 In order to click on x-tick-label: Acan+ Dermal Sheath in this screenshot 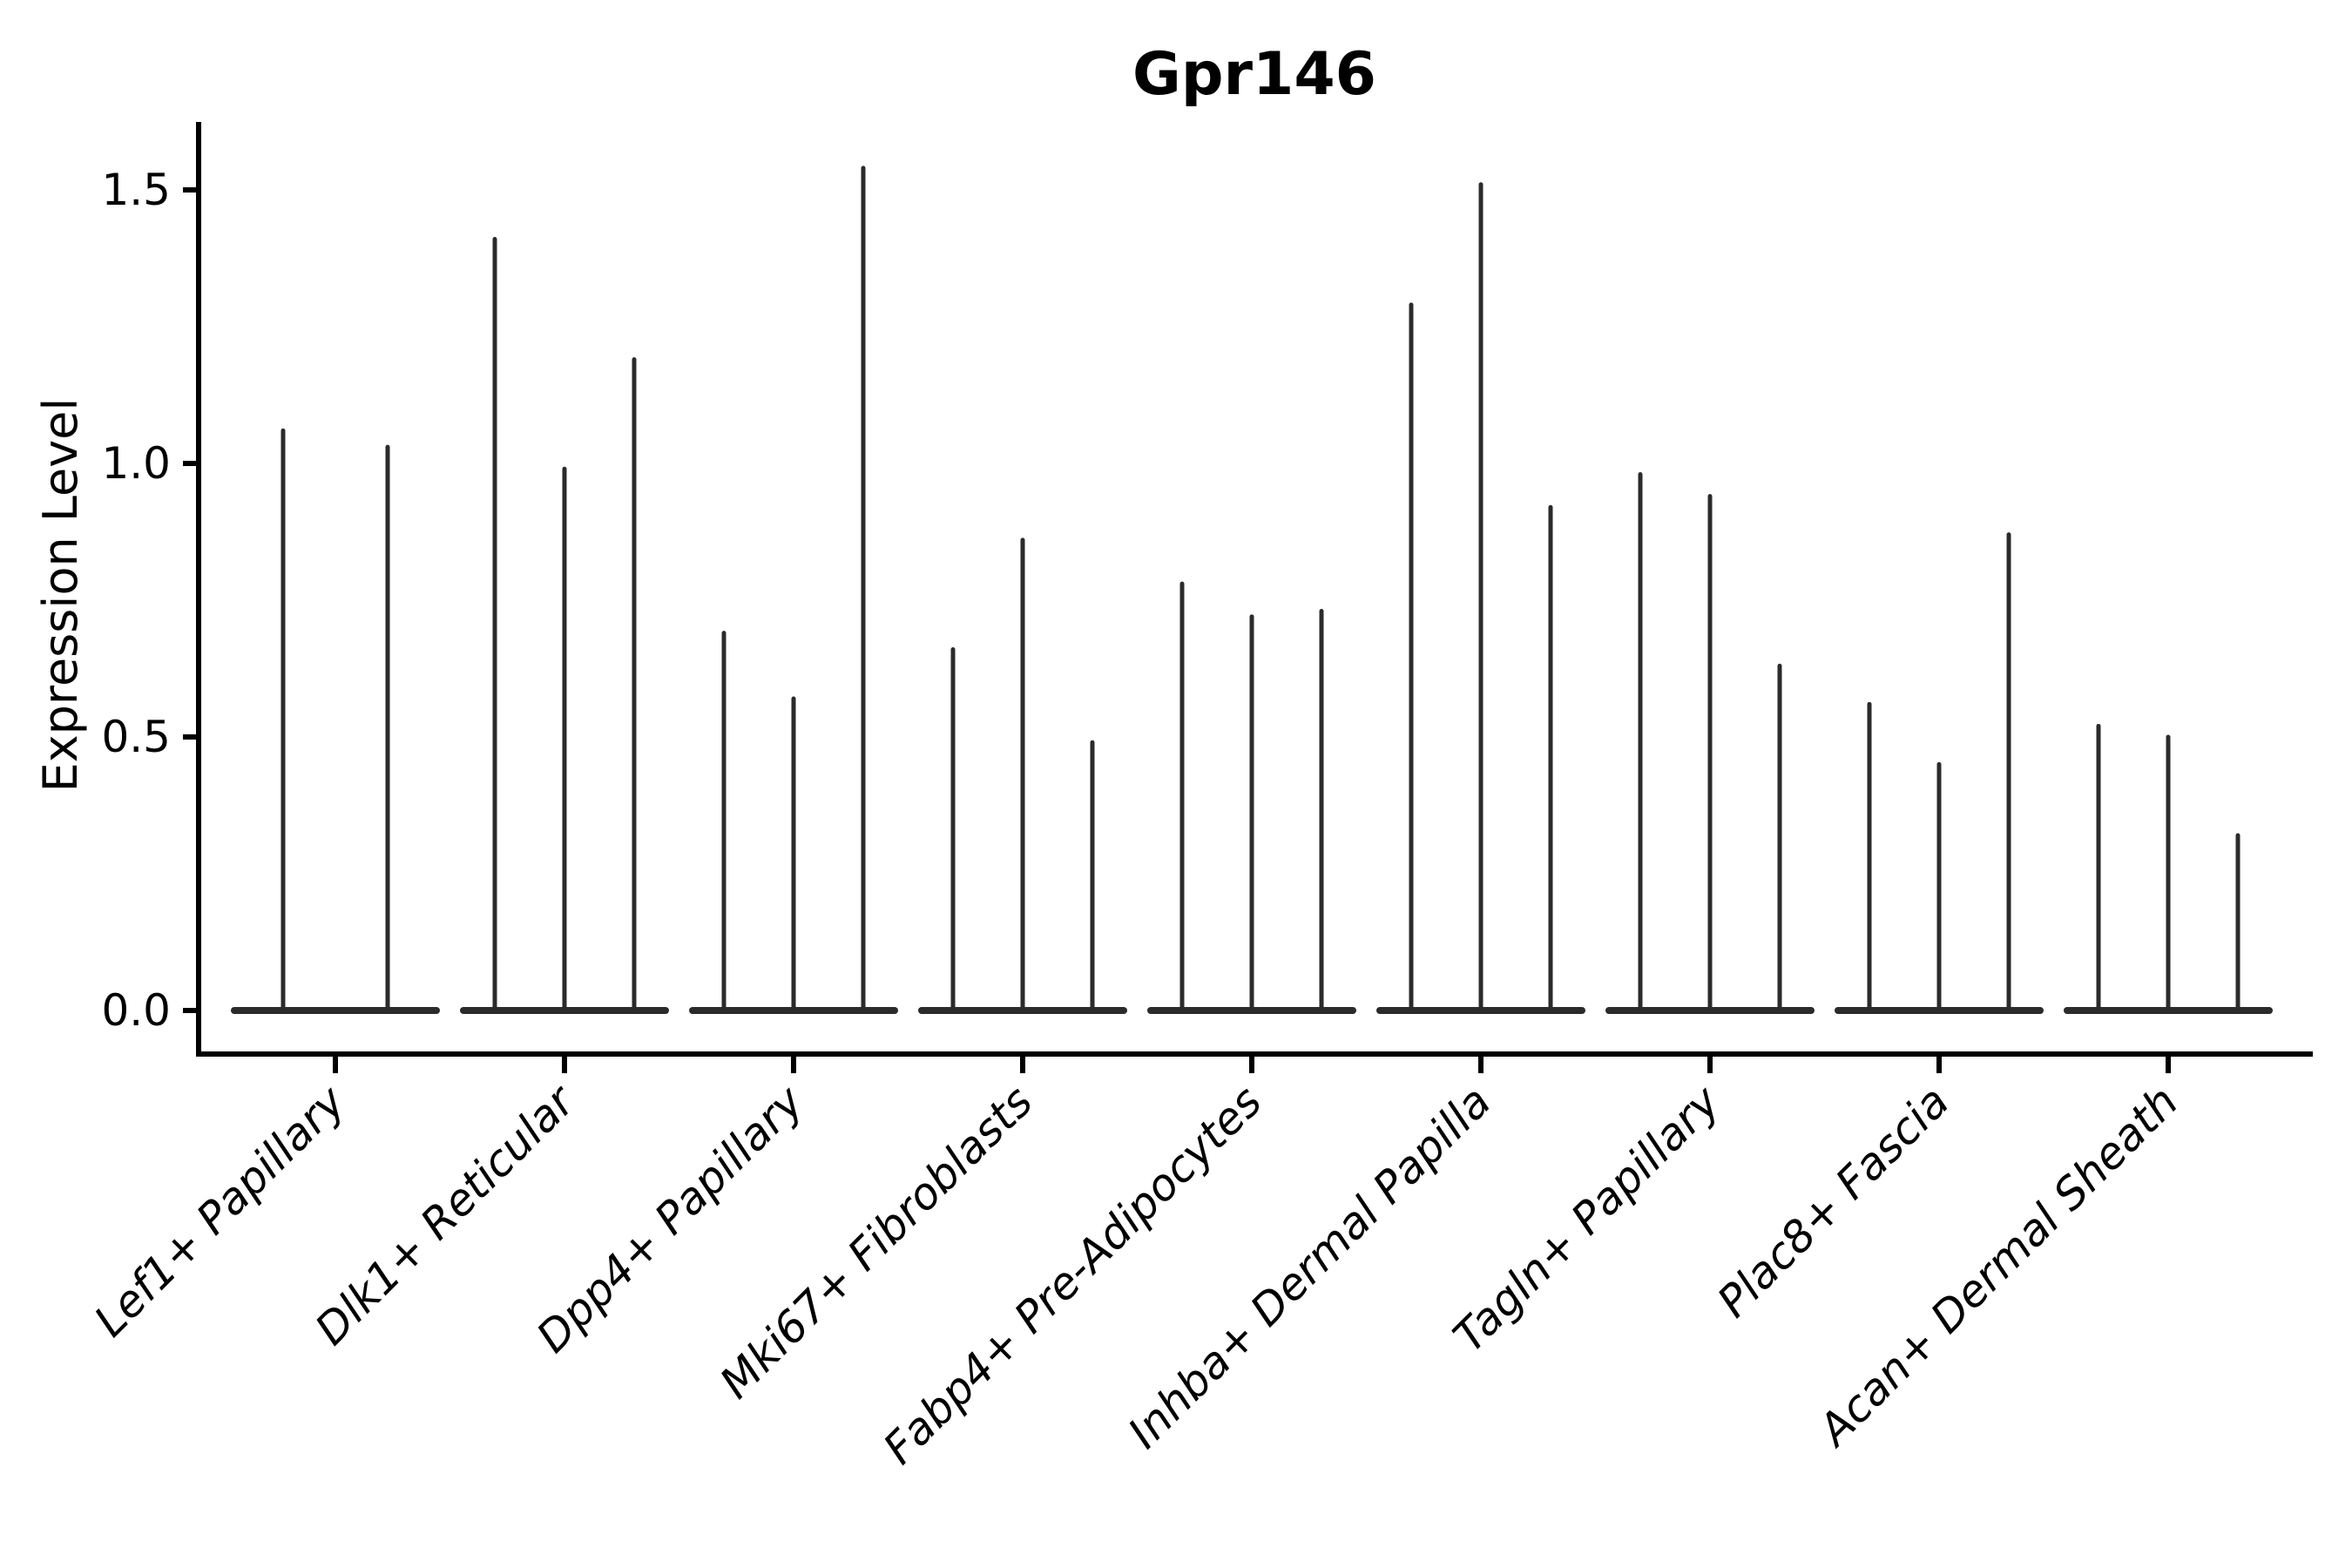, I will do `click(1998, 1266)`.